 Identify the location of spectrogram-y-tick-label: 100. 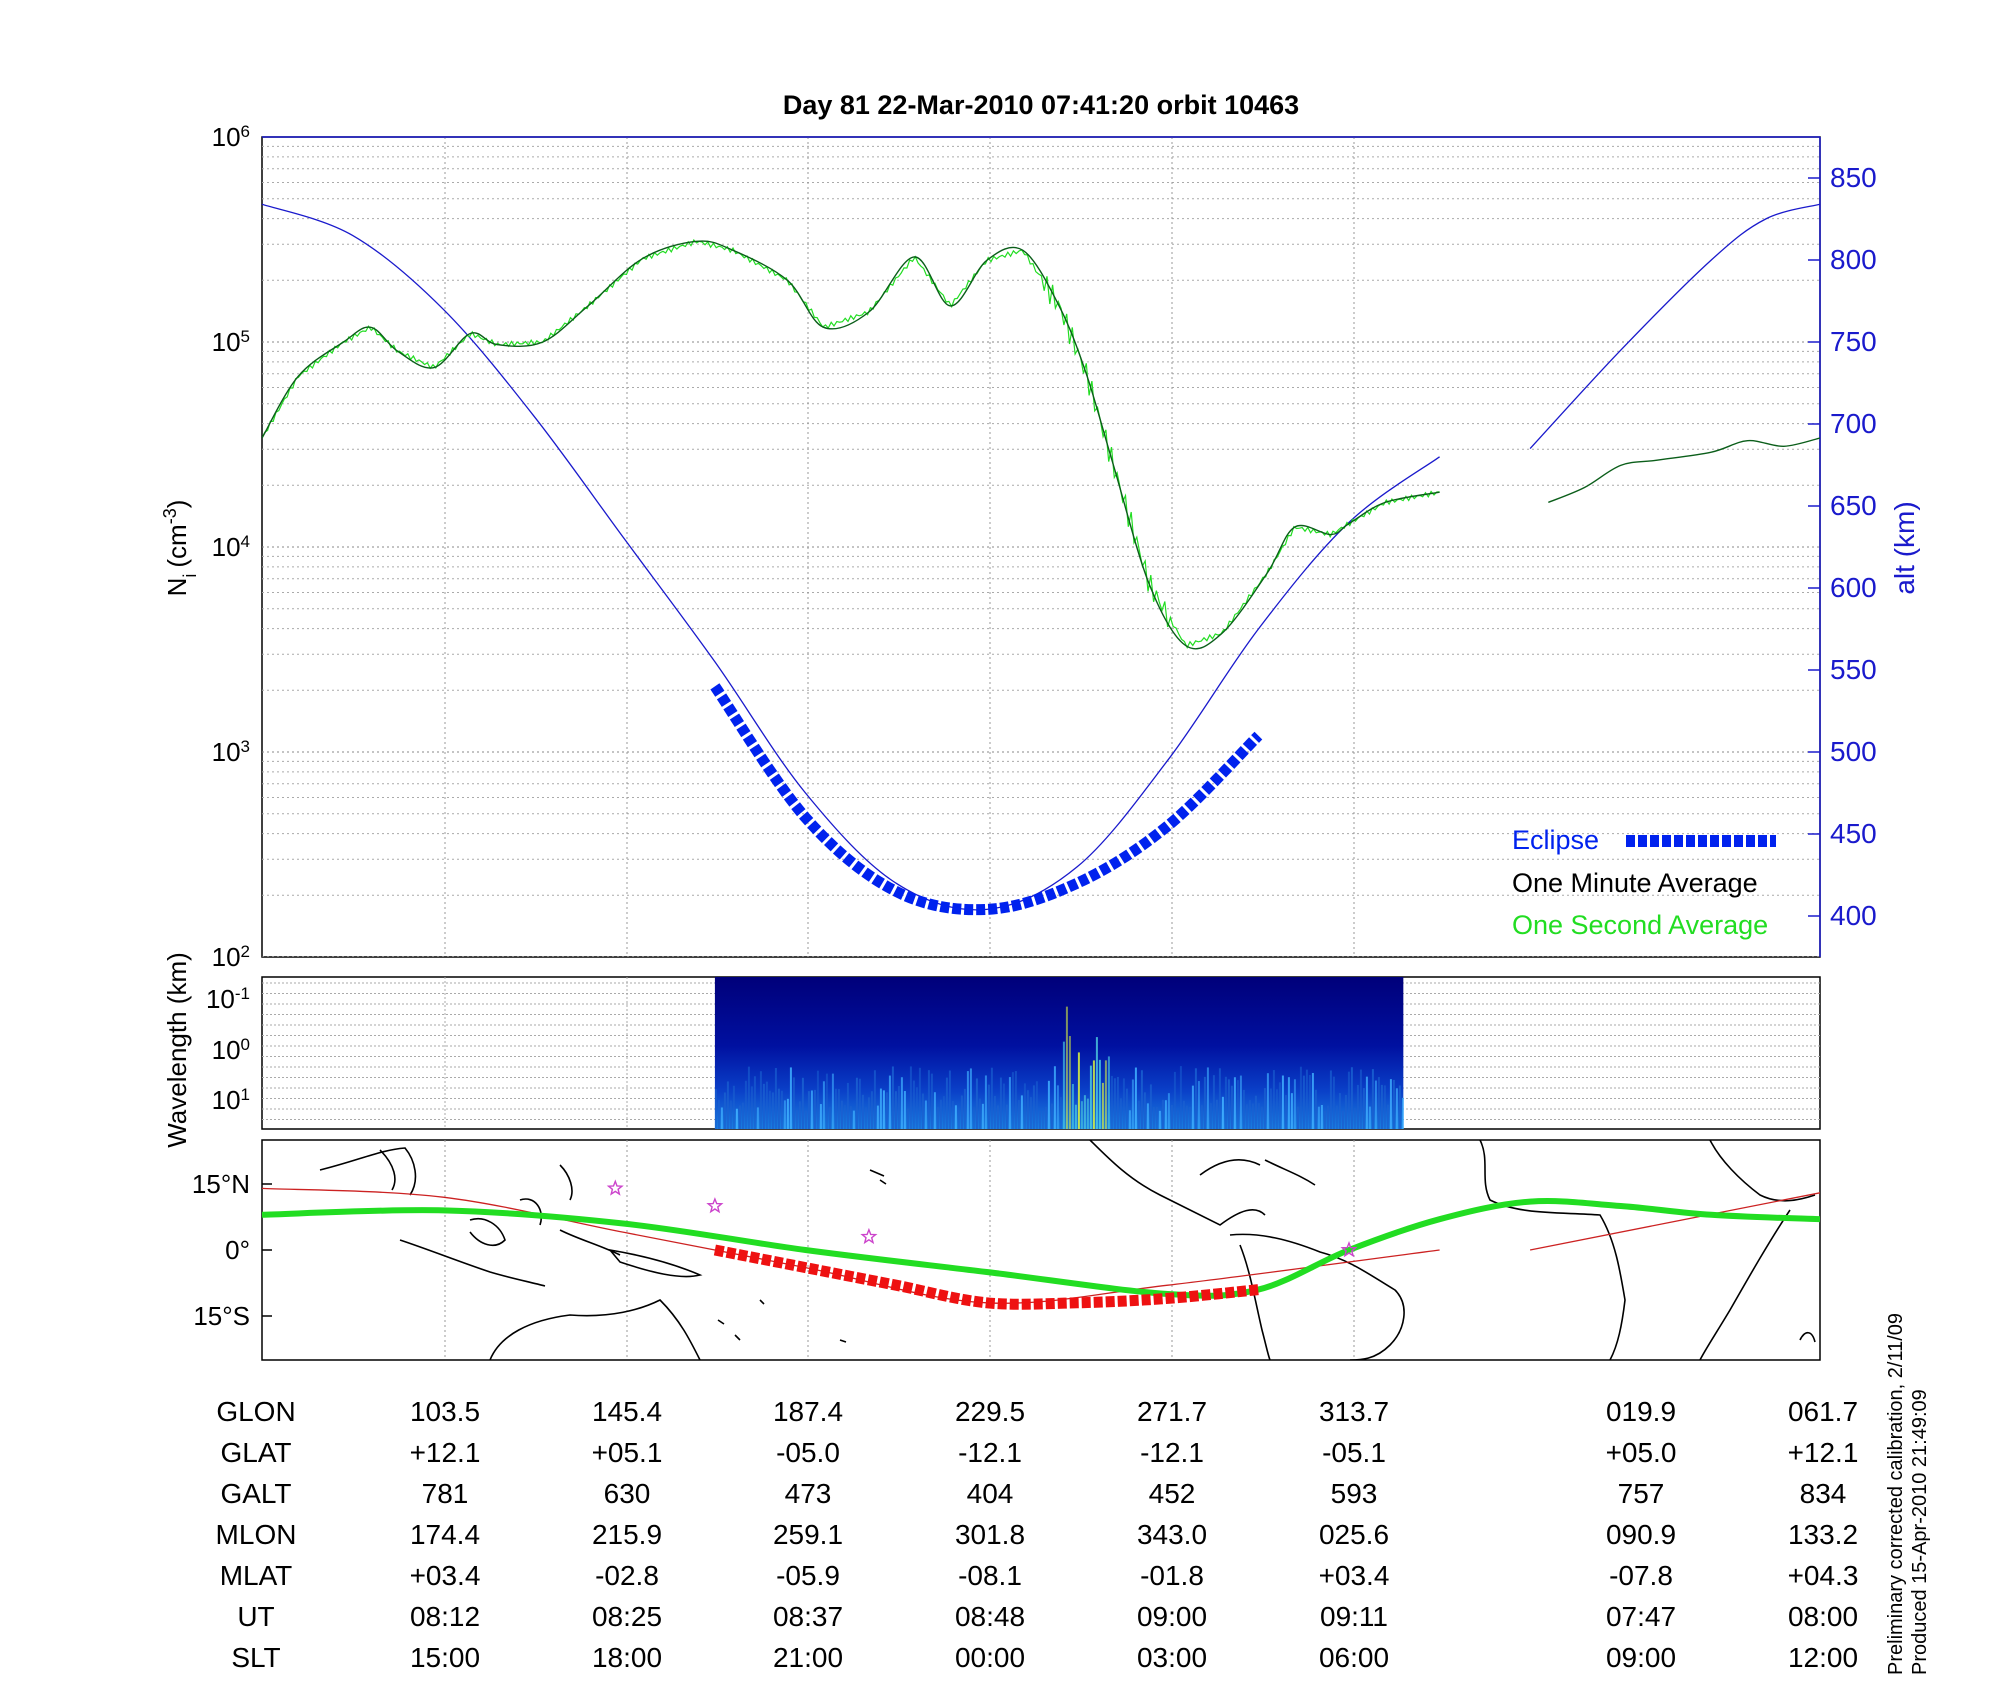
(231, 1050).